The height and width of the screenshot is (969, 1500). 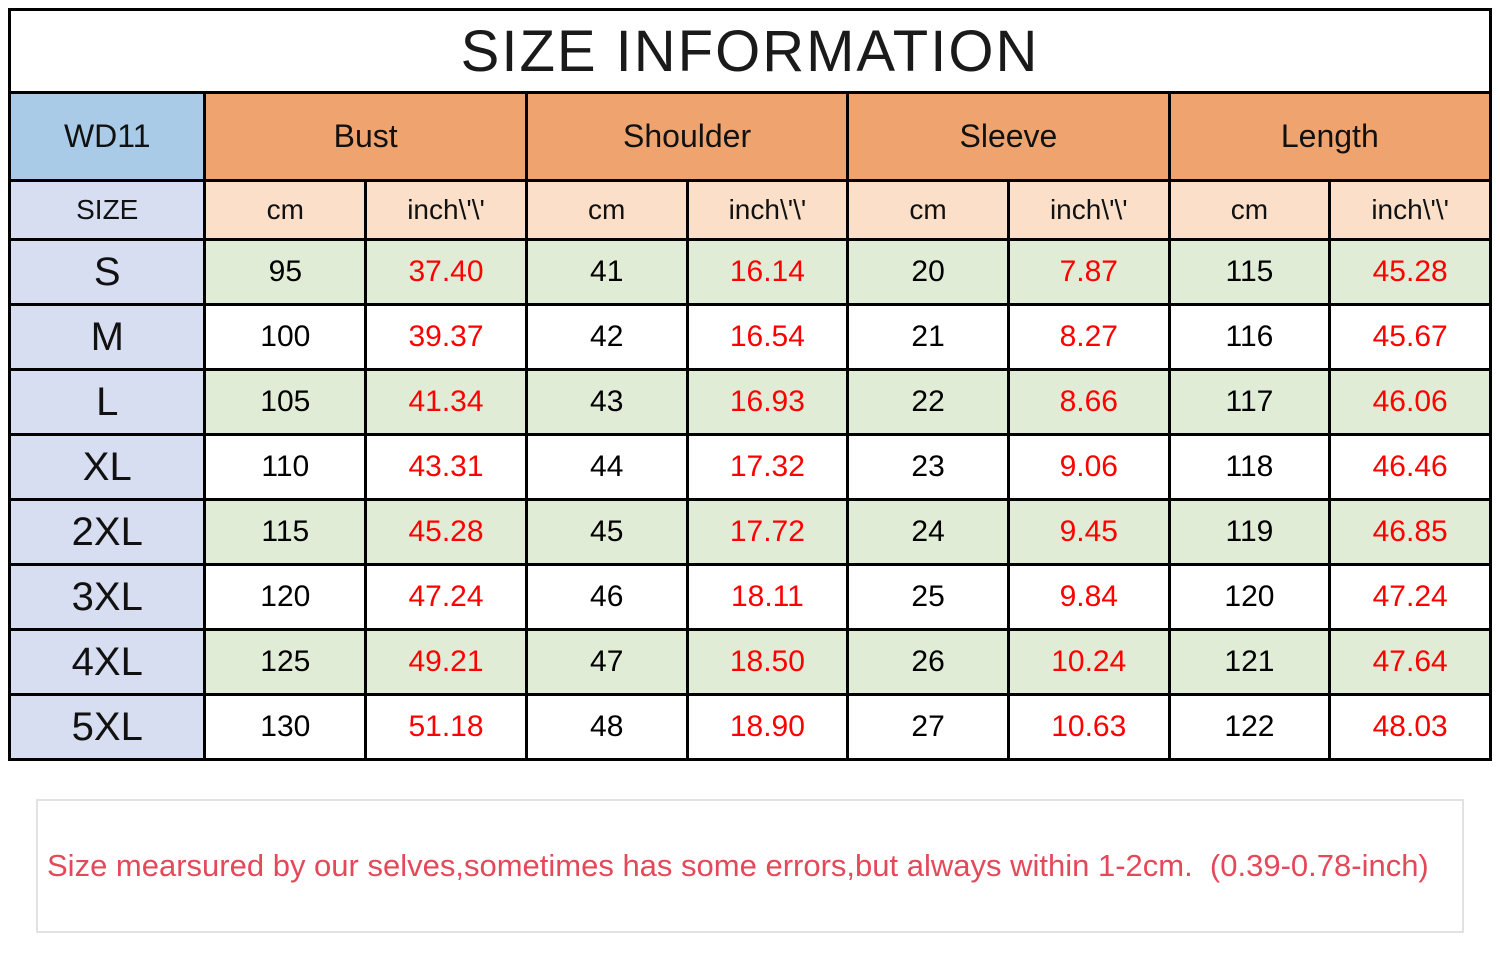 What do you see at coordinates (767, 210) in the screenshot?
I see `shoulder-inch-header: inch\'\'` at bounding box center [767, 210].